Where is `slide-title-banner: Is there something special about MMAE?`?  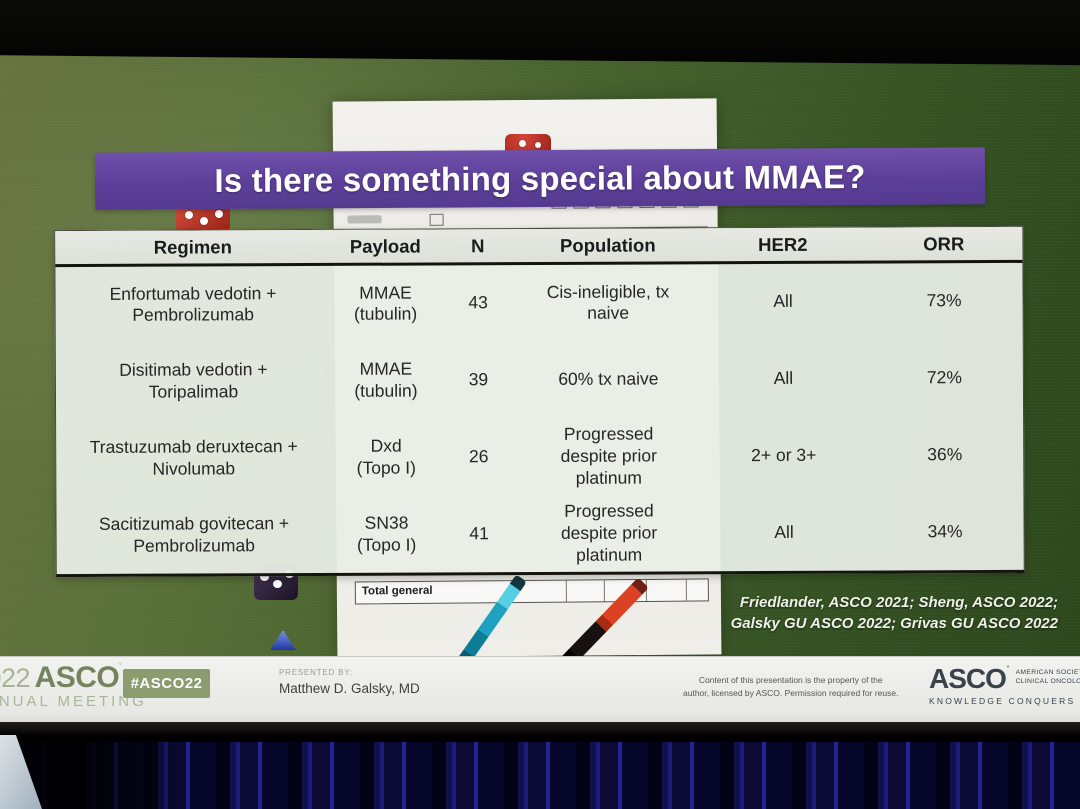
slide-title-banner: Is there something special about MMAE? is located at coordinates (540, 178).